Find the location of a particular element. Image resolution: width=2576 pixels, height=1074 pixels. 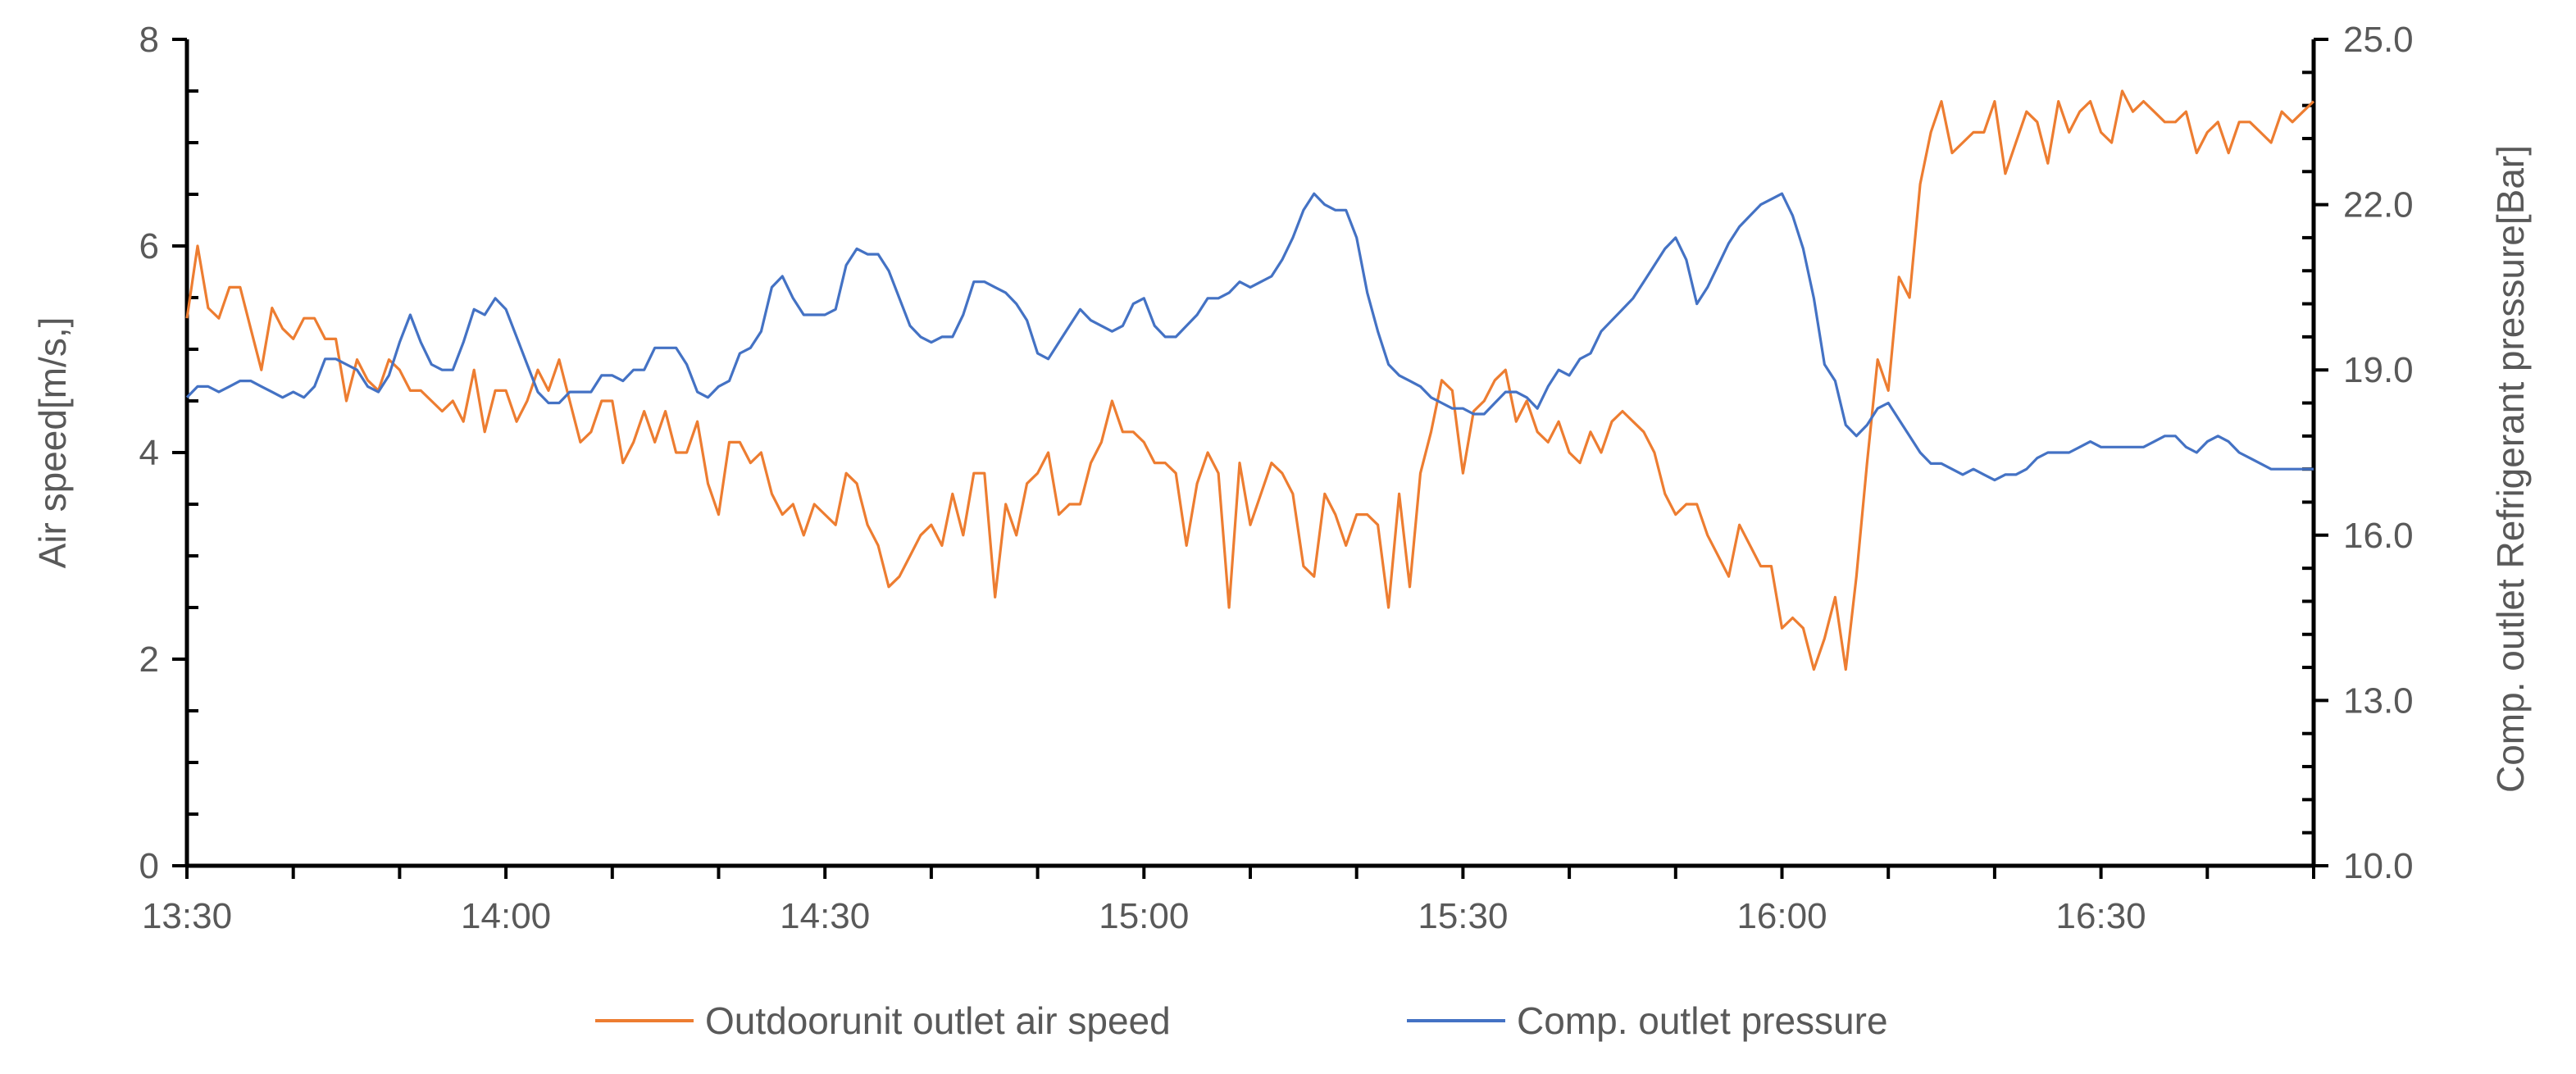

y-right-tick-label: 22.0 is located at coordinates (2378, 205).